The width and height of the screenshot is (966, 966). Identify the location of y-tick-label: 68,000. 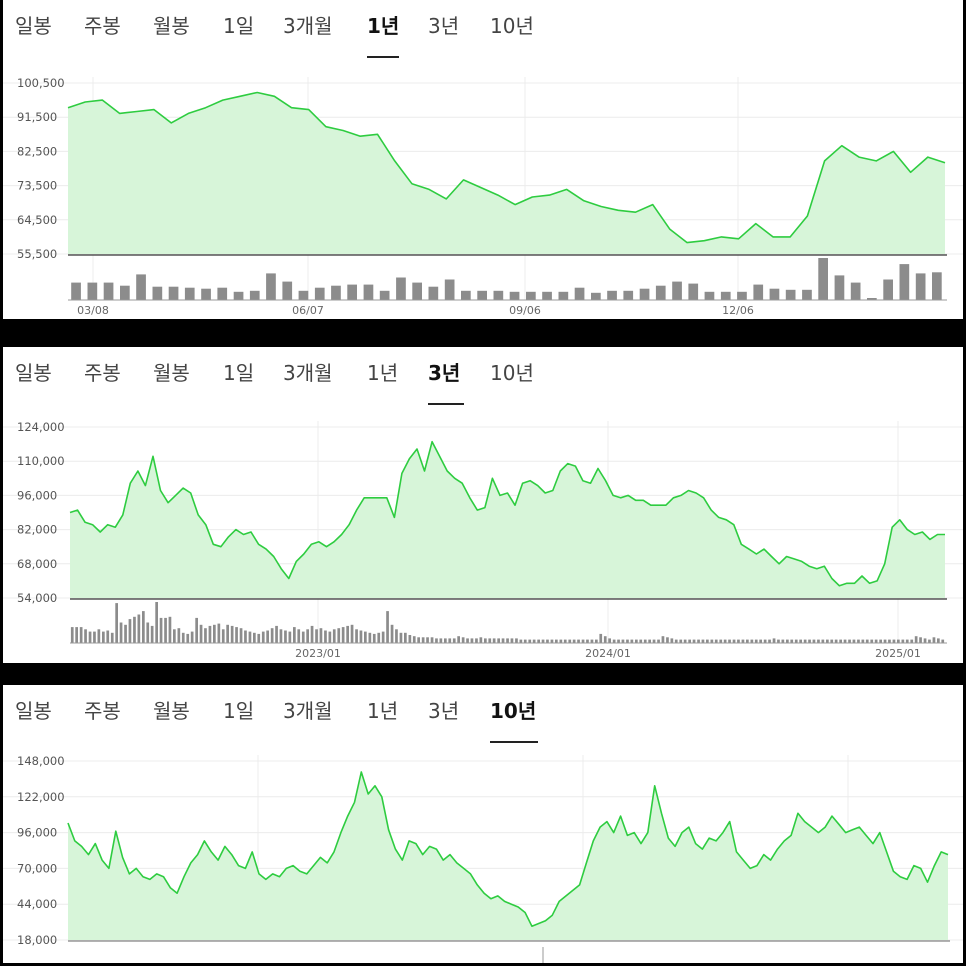
(37, 564).